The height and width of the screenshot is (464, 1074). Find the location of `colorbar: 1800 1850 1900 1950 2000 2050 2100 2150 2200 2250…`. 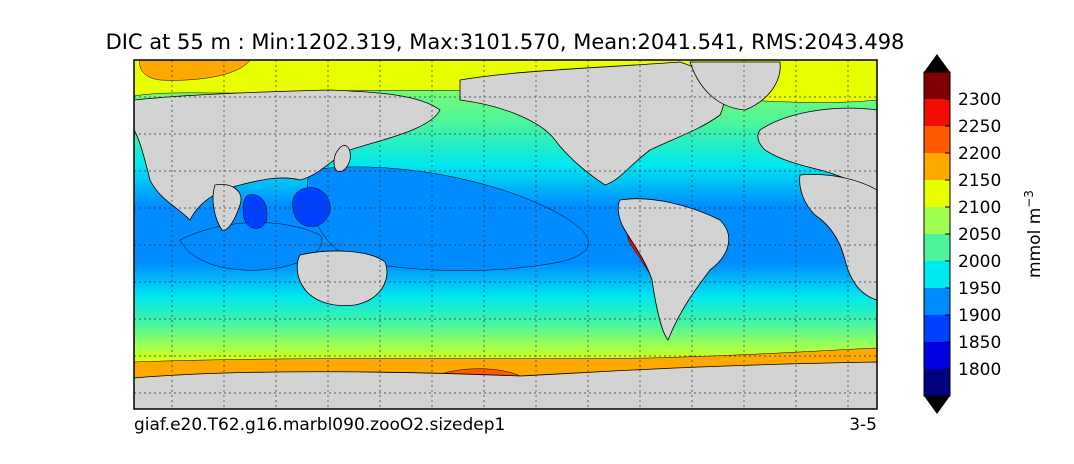

colorbar: 1800 1850 1900 1950 2000 2050 2100 2150 2200 2250… is located at coordinates (962, 234).